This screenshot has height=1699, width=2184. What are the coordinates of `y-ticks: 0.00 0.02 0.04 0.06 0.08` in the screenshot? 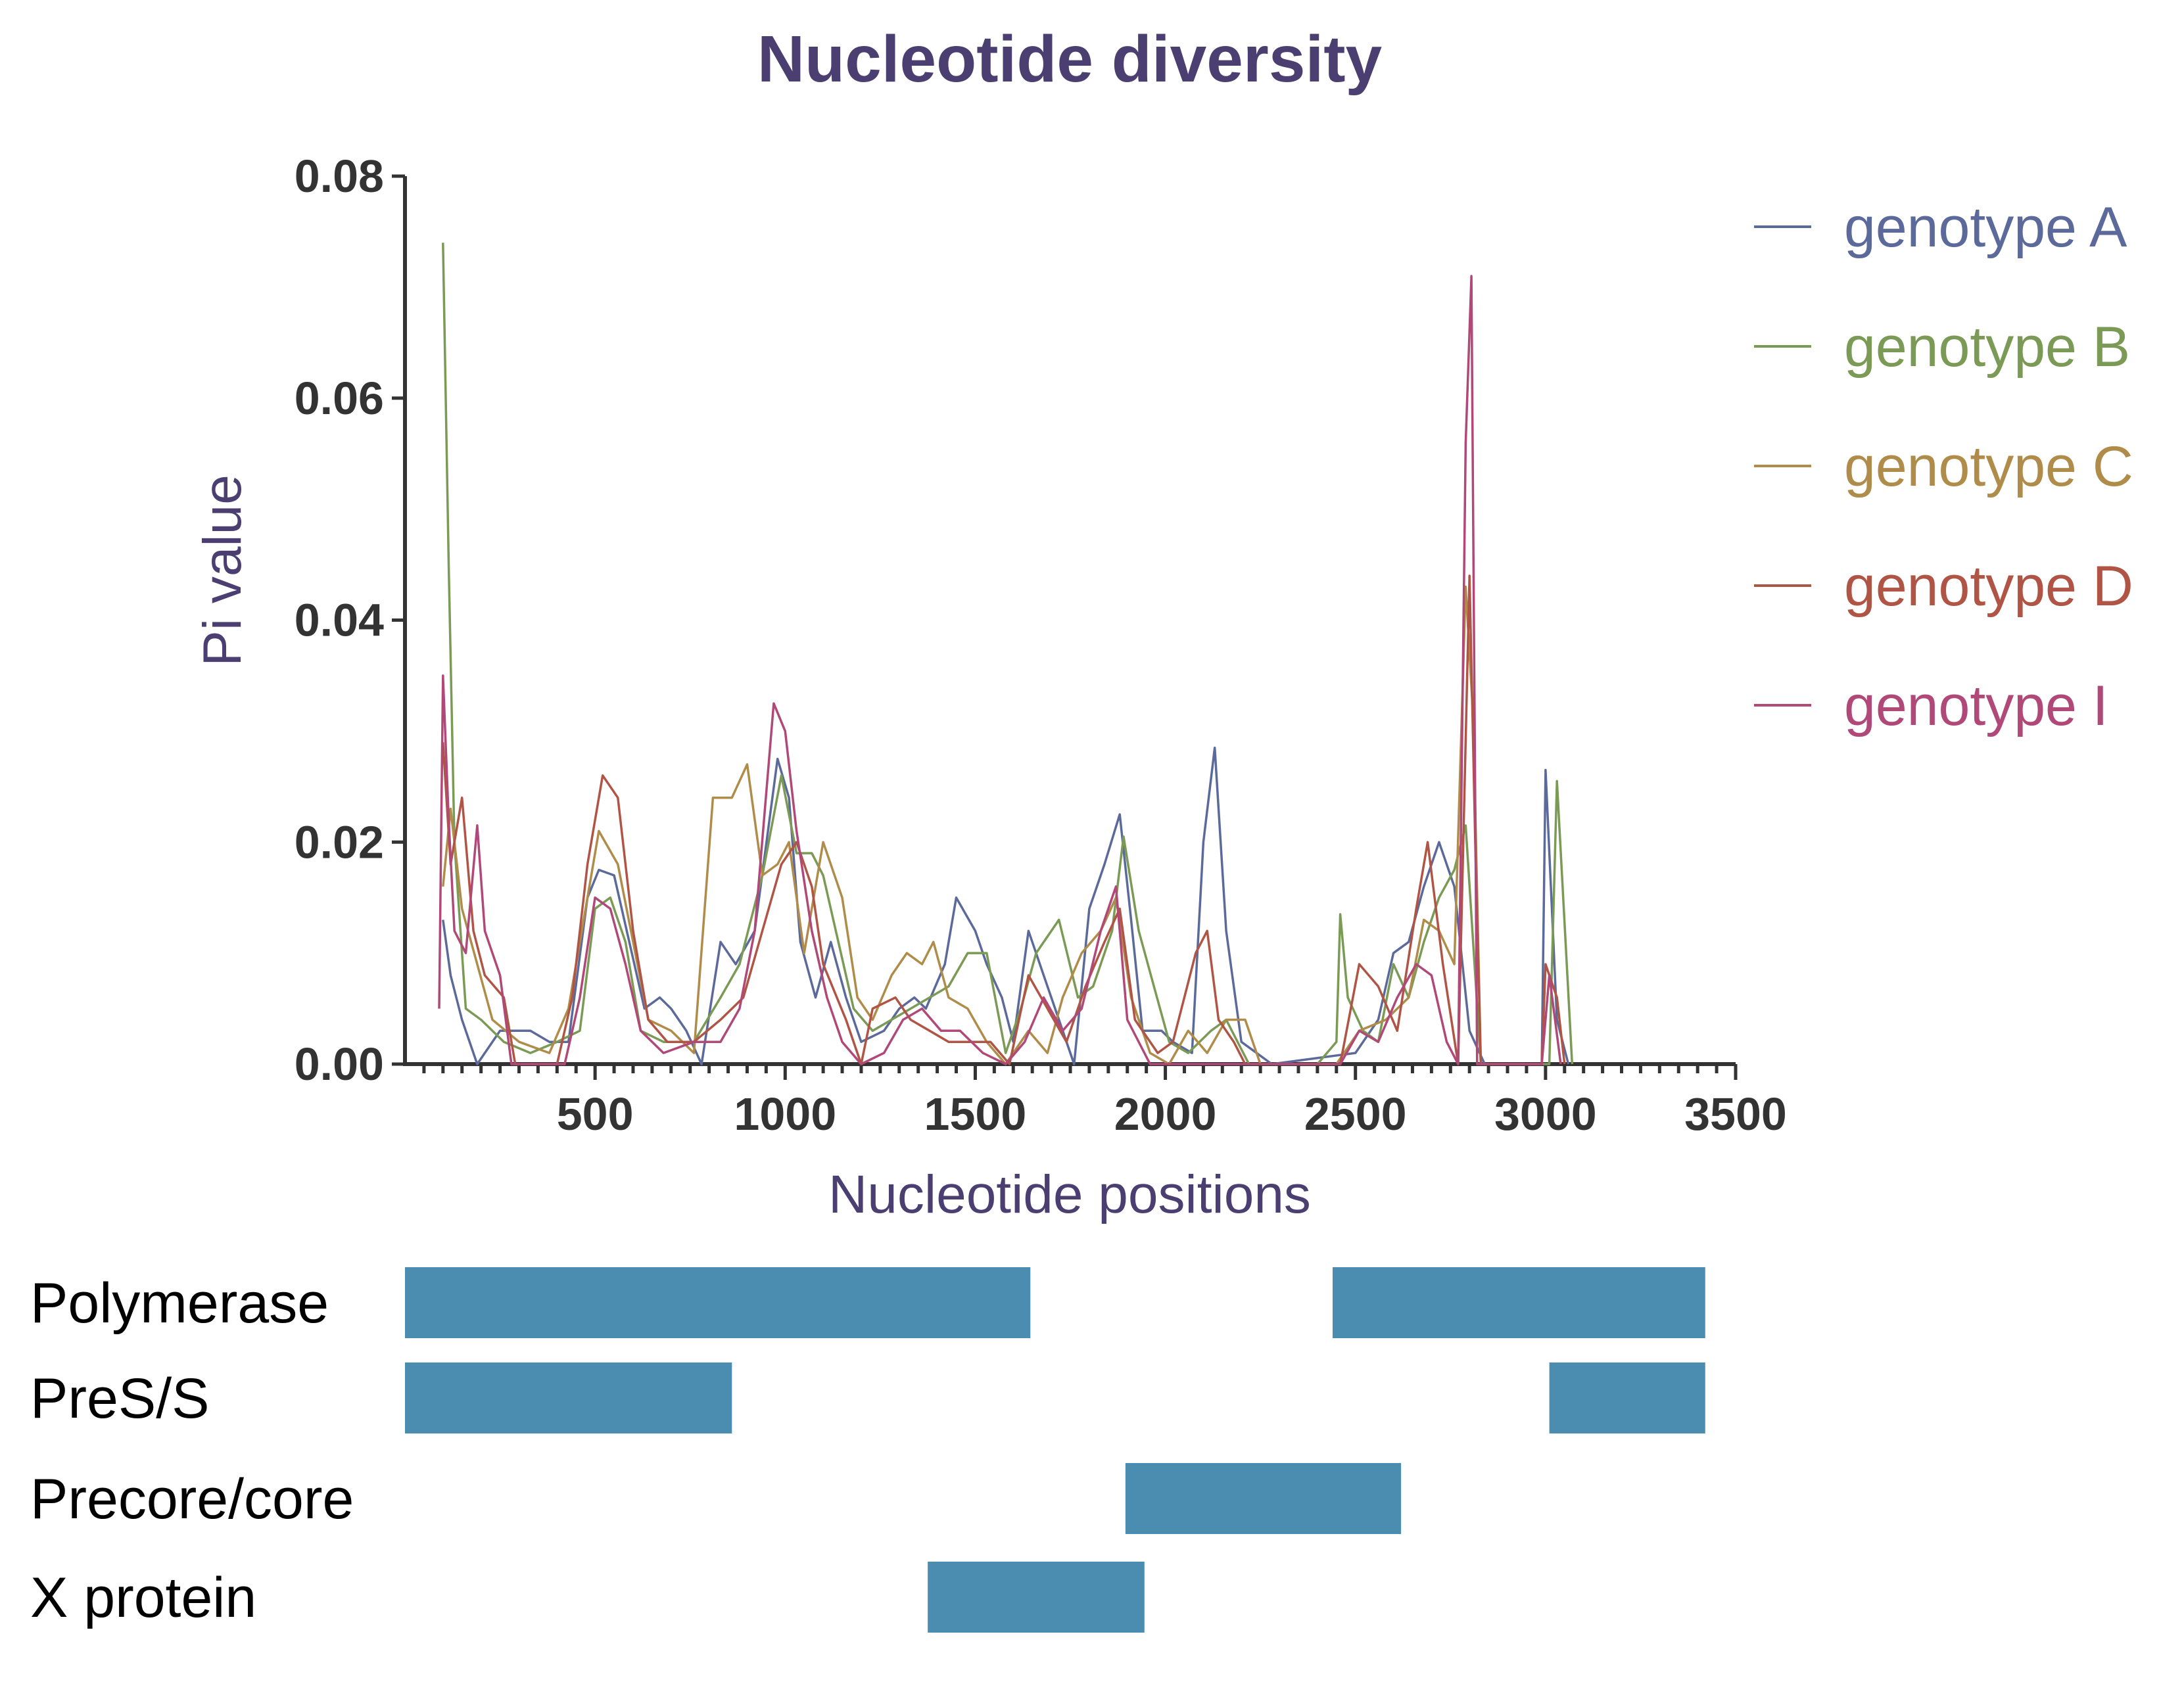 It's located at (350, 620).